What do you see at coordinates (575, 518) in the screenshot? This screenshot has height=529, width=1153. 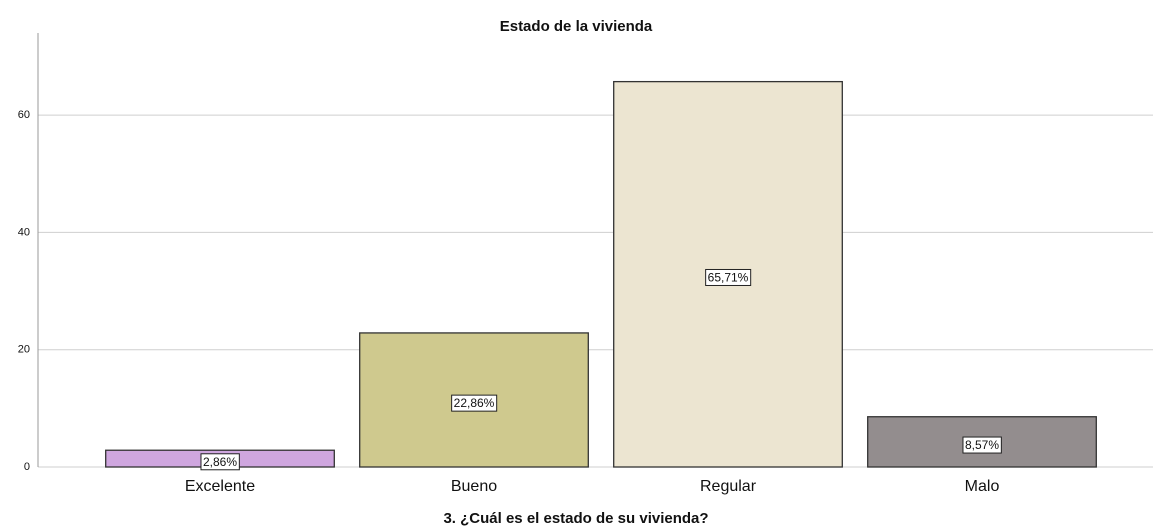 I see `x-axis-label: 3. ¿Cuál es el estado de su vivienda?` at bounding box center [575, 518].